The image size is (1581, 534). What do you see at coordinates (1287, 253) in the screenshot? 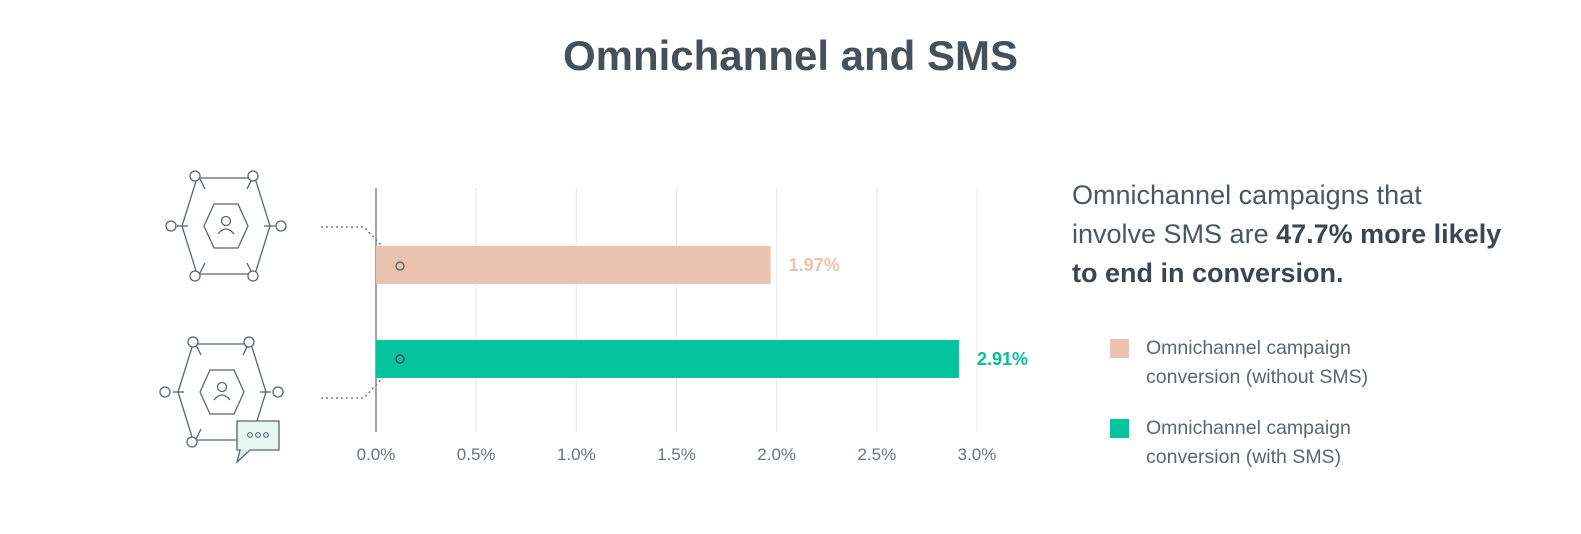
I see `callout-emphasis: 47.7% more likely to end in conversion.` at bounding box center [1287, 253].